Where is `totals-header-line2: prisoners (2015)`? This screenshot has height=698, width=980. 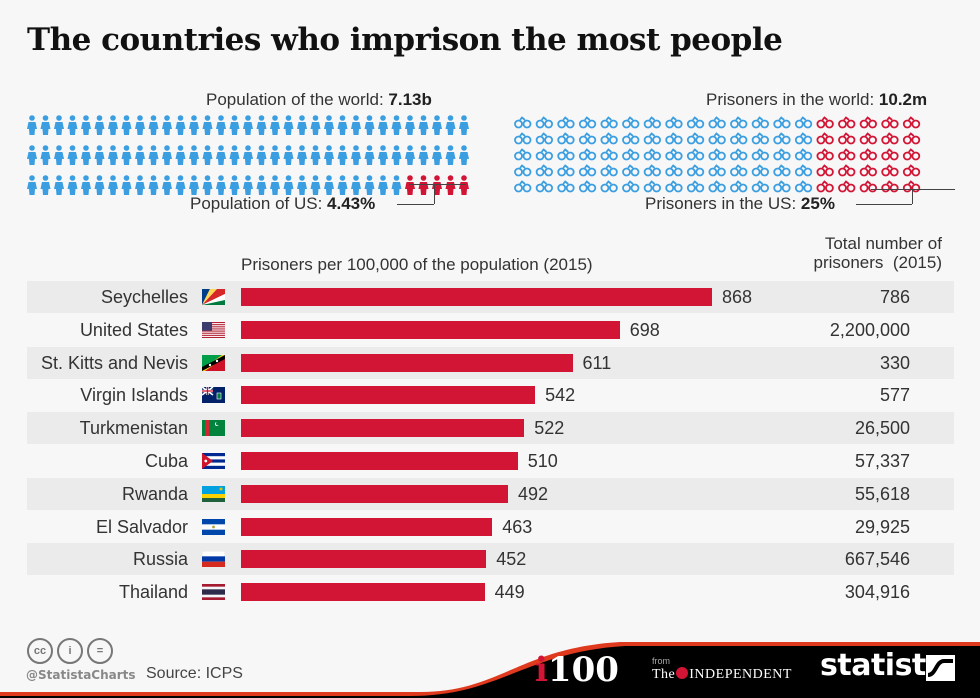 totals-header-line2: prisoners (2015) is located at coordinates (877, 262).